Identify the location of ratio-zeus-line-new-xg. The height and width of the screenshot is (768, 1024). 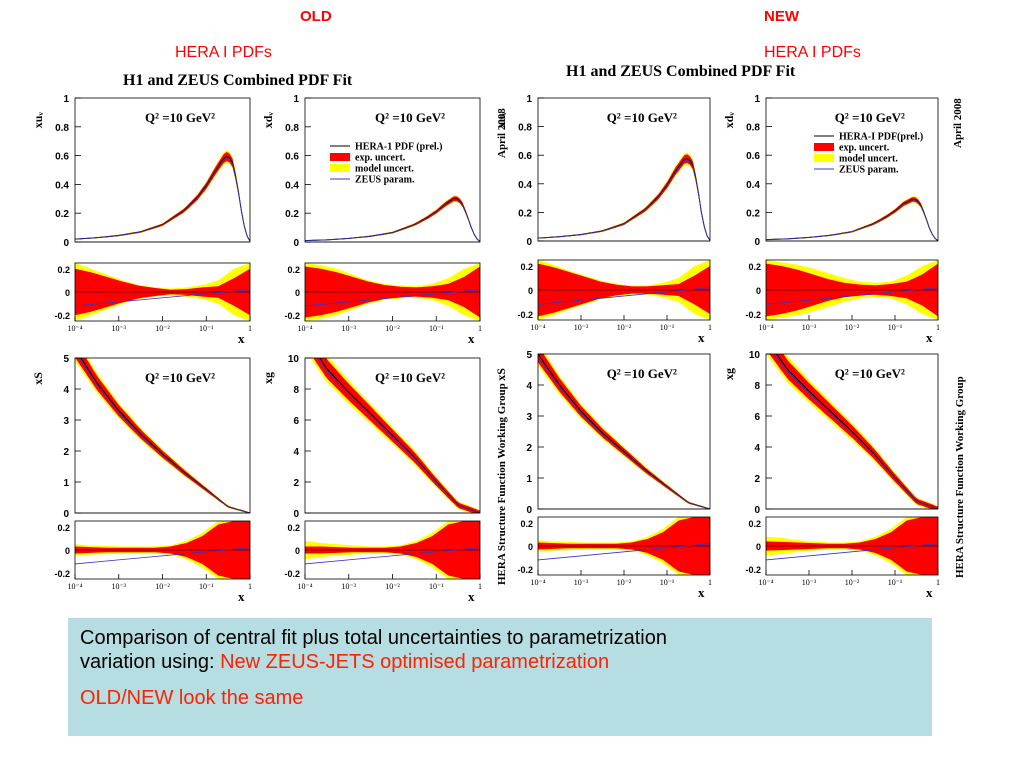
(852, 552).